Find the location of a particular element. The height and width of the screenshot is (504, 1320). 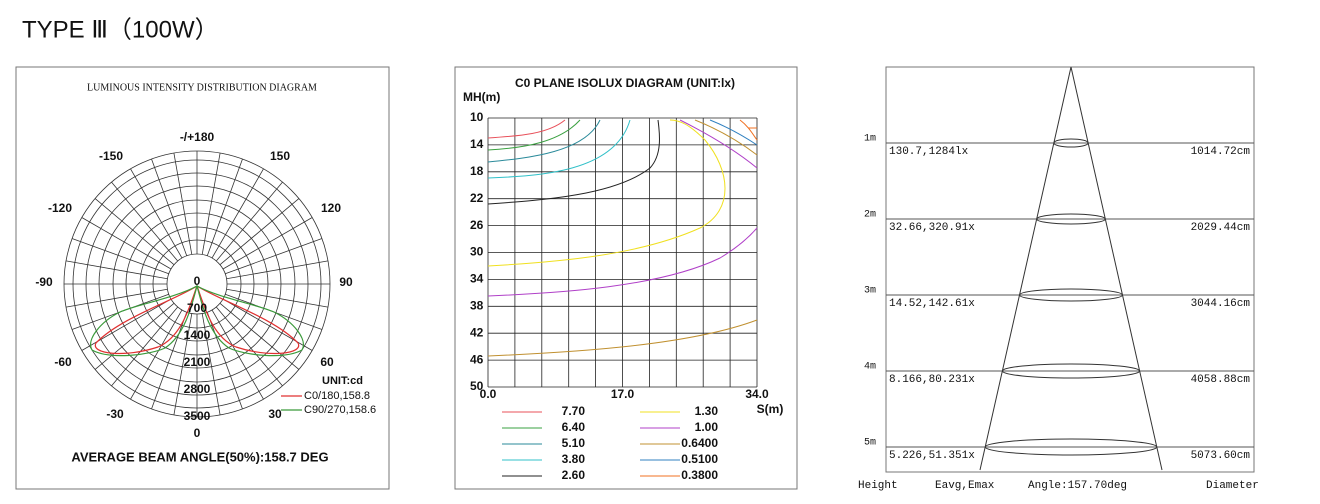

radial-label: 1400 is located at coordinates (197, 335).